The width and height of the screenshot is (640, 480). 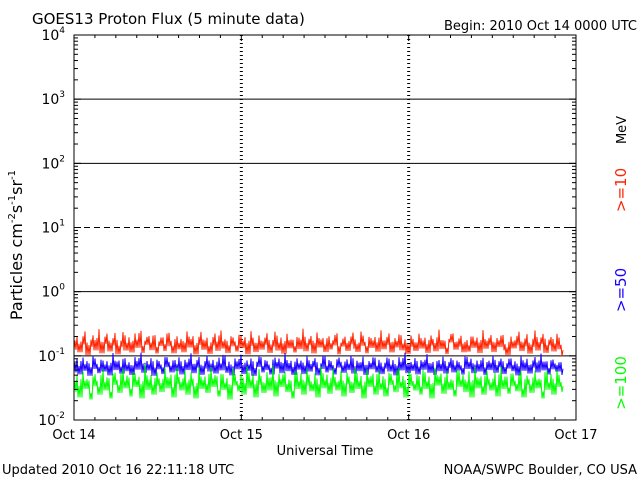 What do you see at coordinates (51, 356) in the screenshot?
I see `y-tick-label: 10⁻¹` at bounding box center [51, 356].